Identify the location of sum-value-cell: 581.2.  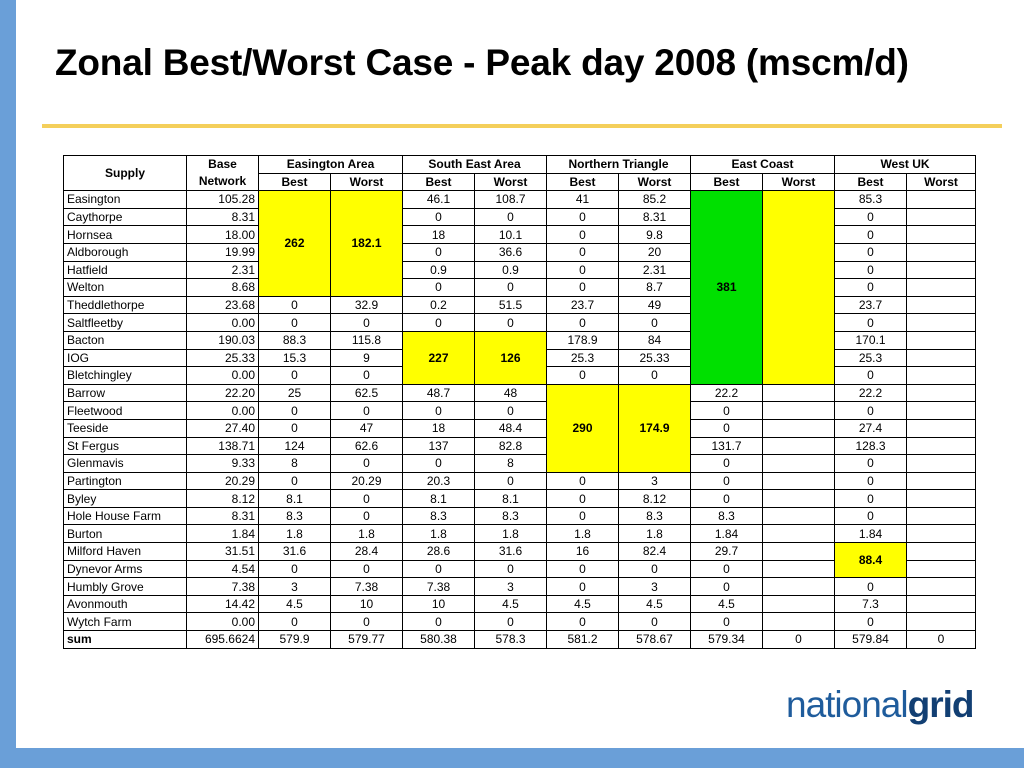
(582, 639).